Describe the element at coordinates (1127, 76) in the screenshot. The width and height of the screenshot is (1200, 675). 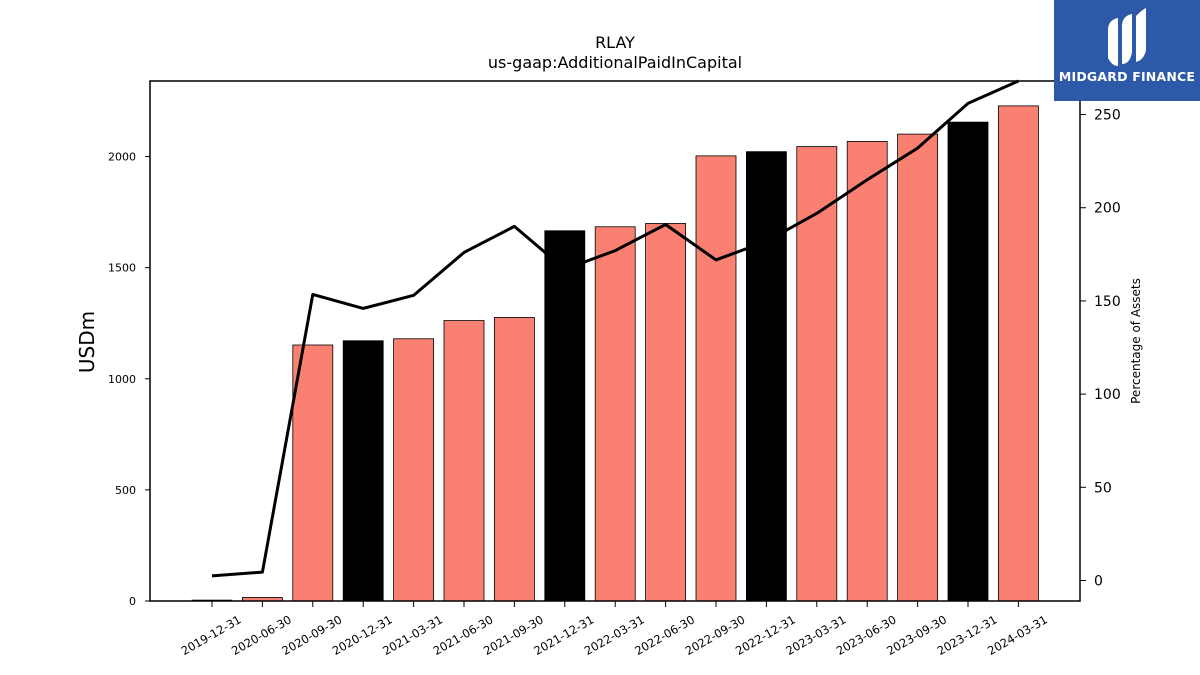
I see `logo-text: MIDGARD FINANCE` at that location.